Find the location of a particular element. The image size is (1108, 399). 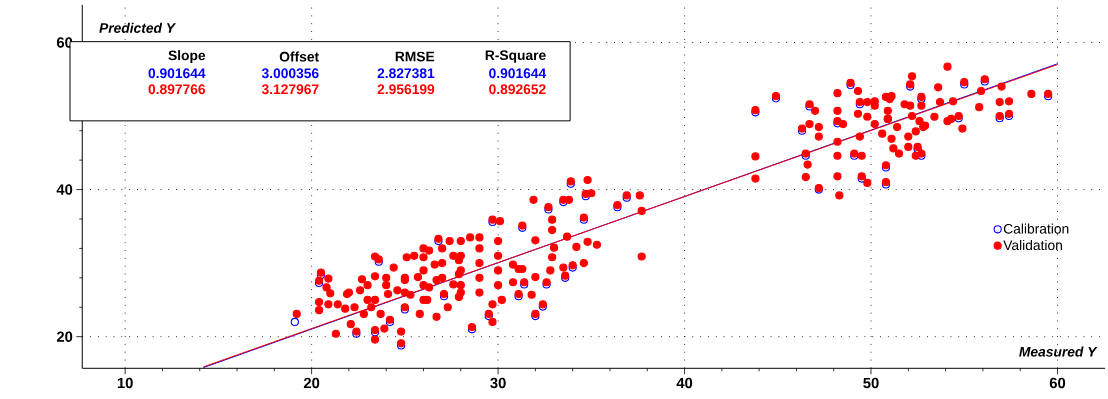

x-tick-label: 40 is located at coordinates (684, 383).